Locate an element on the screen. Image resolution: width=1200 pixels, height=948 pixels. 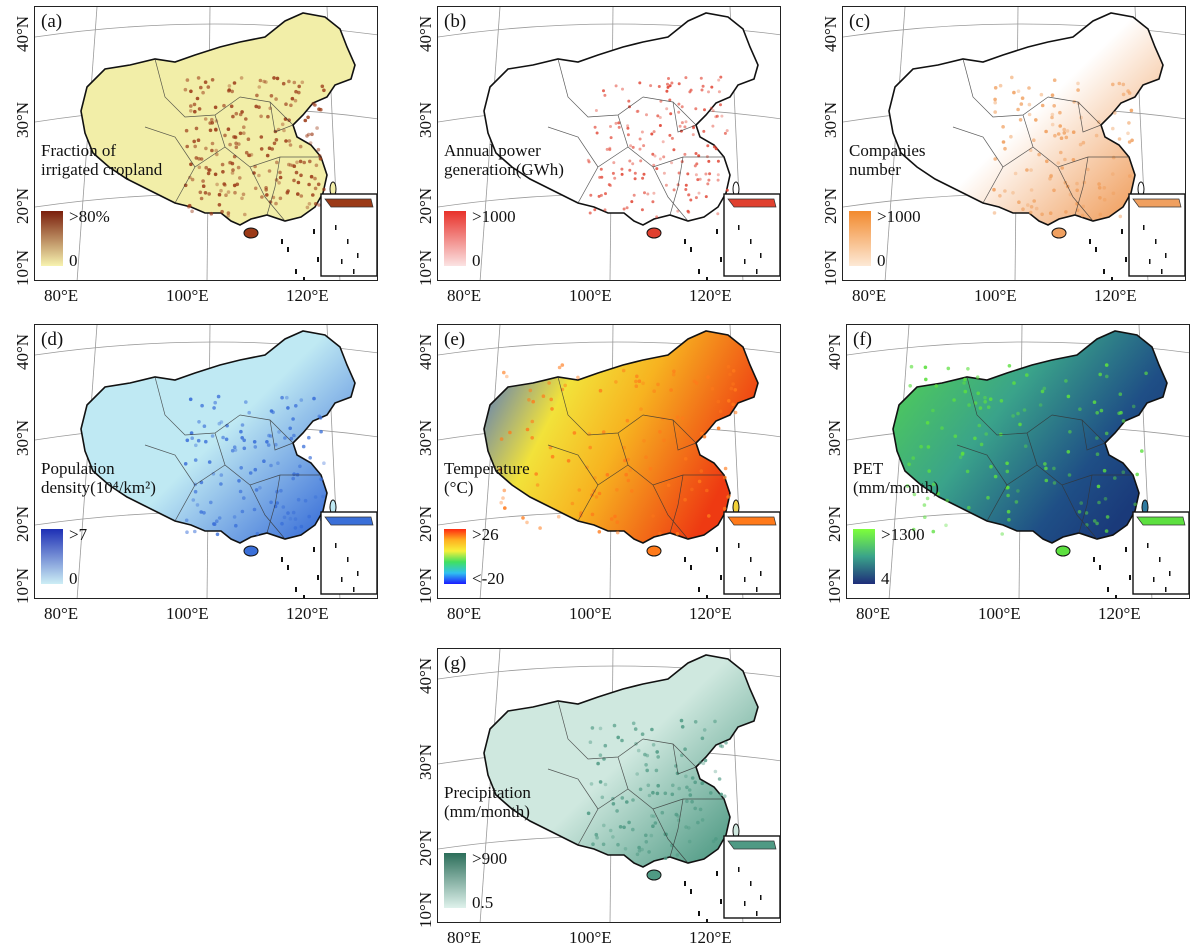
legend-title: PET is located at coordinates (868, 468).